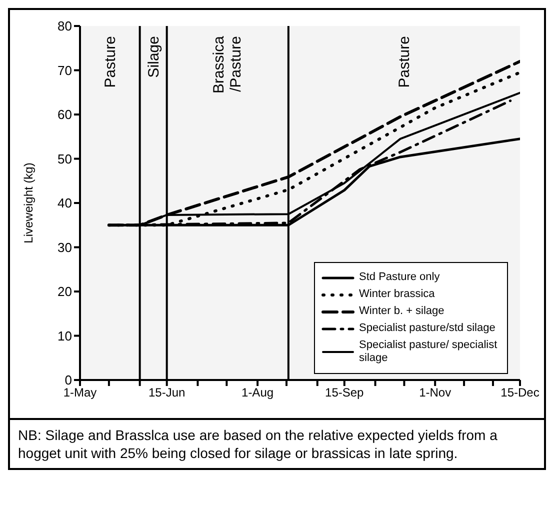 The image size is (552, 515). I want to click on legend-label: Winter b. + silage, so click(401, 311).